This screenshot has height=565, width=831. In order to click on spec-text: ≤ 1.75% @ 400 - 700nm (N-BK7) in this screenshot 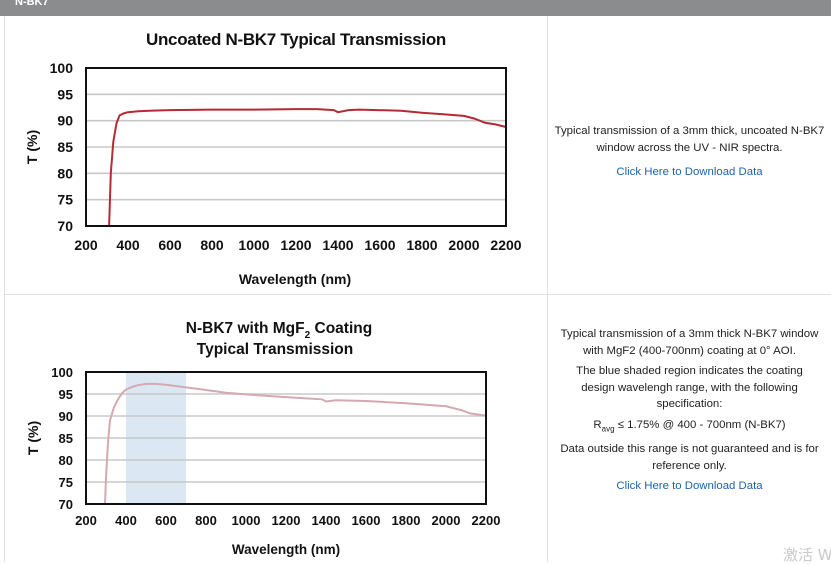, I will do `click(700, 424)`.